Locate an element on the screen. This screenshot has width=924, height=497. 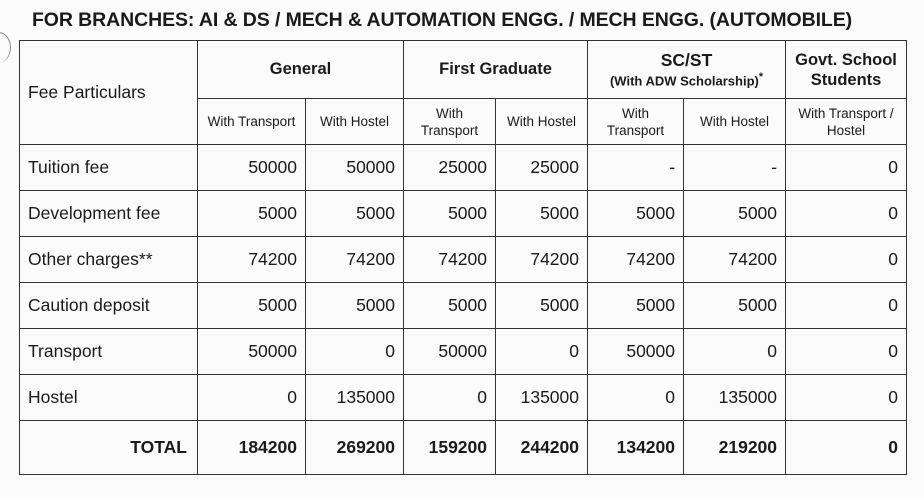
table-row: Caution deposit 5000 5000 5000 5000 5000 5000 0 is located at coordinates (463, 305).